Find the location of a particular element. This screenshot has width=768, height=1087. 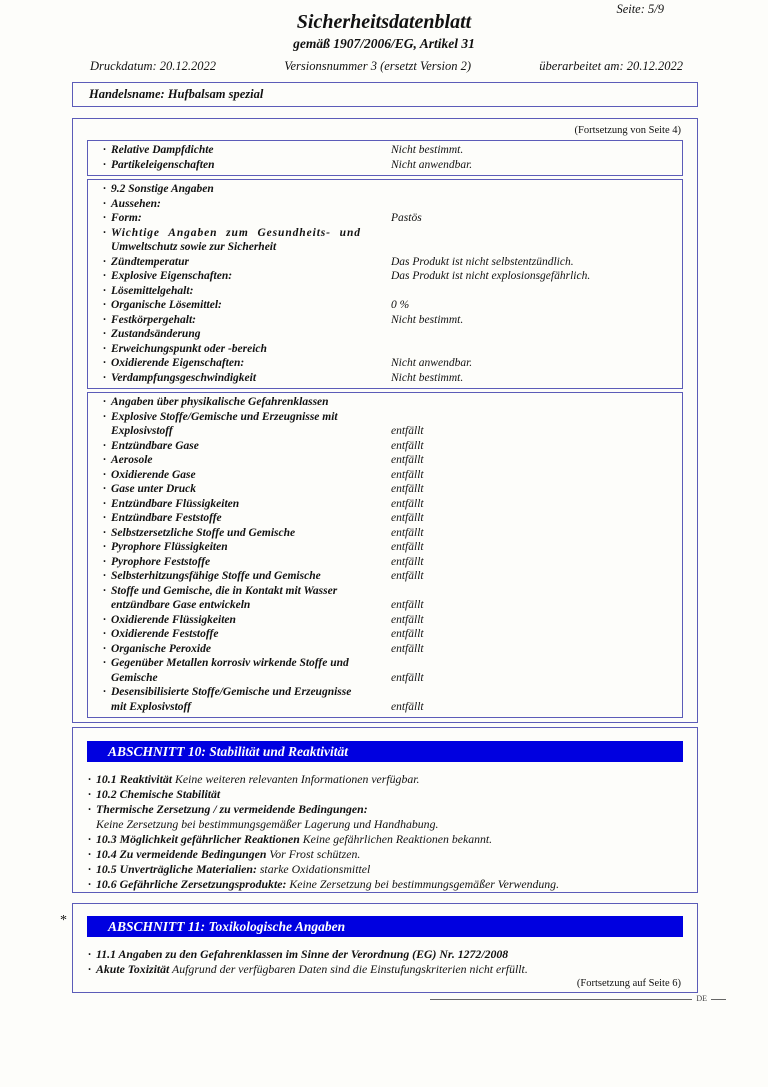

property-value: Nicht anwendbar. is located at coordinates (432, 363).